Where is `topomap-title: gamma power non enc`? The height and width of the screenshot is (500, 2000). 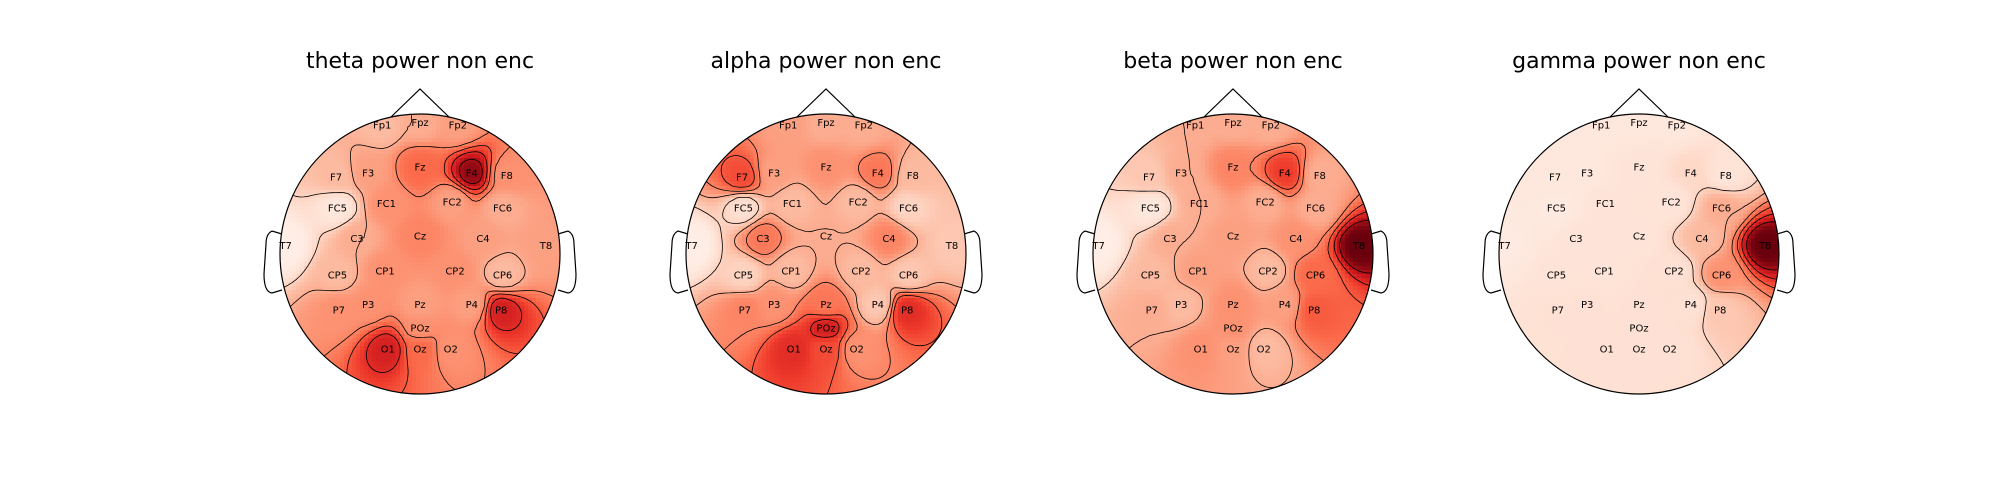 topomap-title: gamma power non enc is located at coordinates (1639, 61).